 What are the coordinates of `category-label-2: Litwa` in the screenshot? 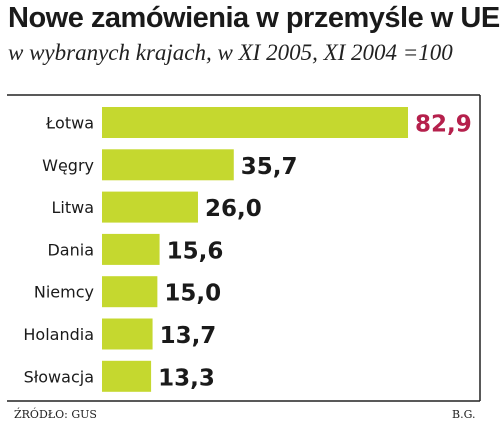 It's located at (72, 207).